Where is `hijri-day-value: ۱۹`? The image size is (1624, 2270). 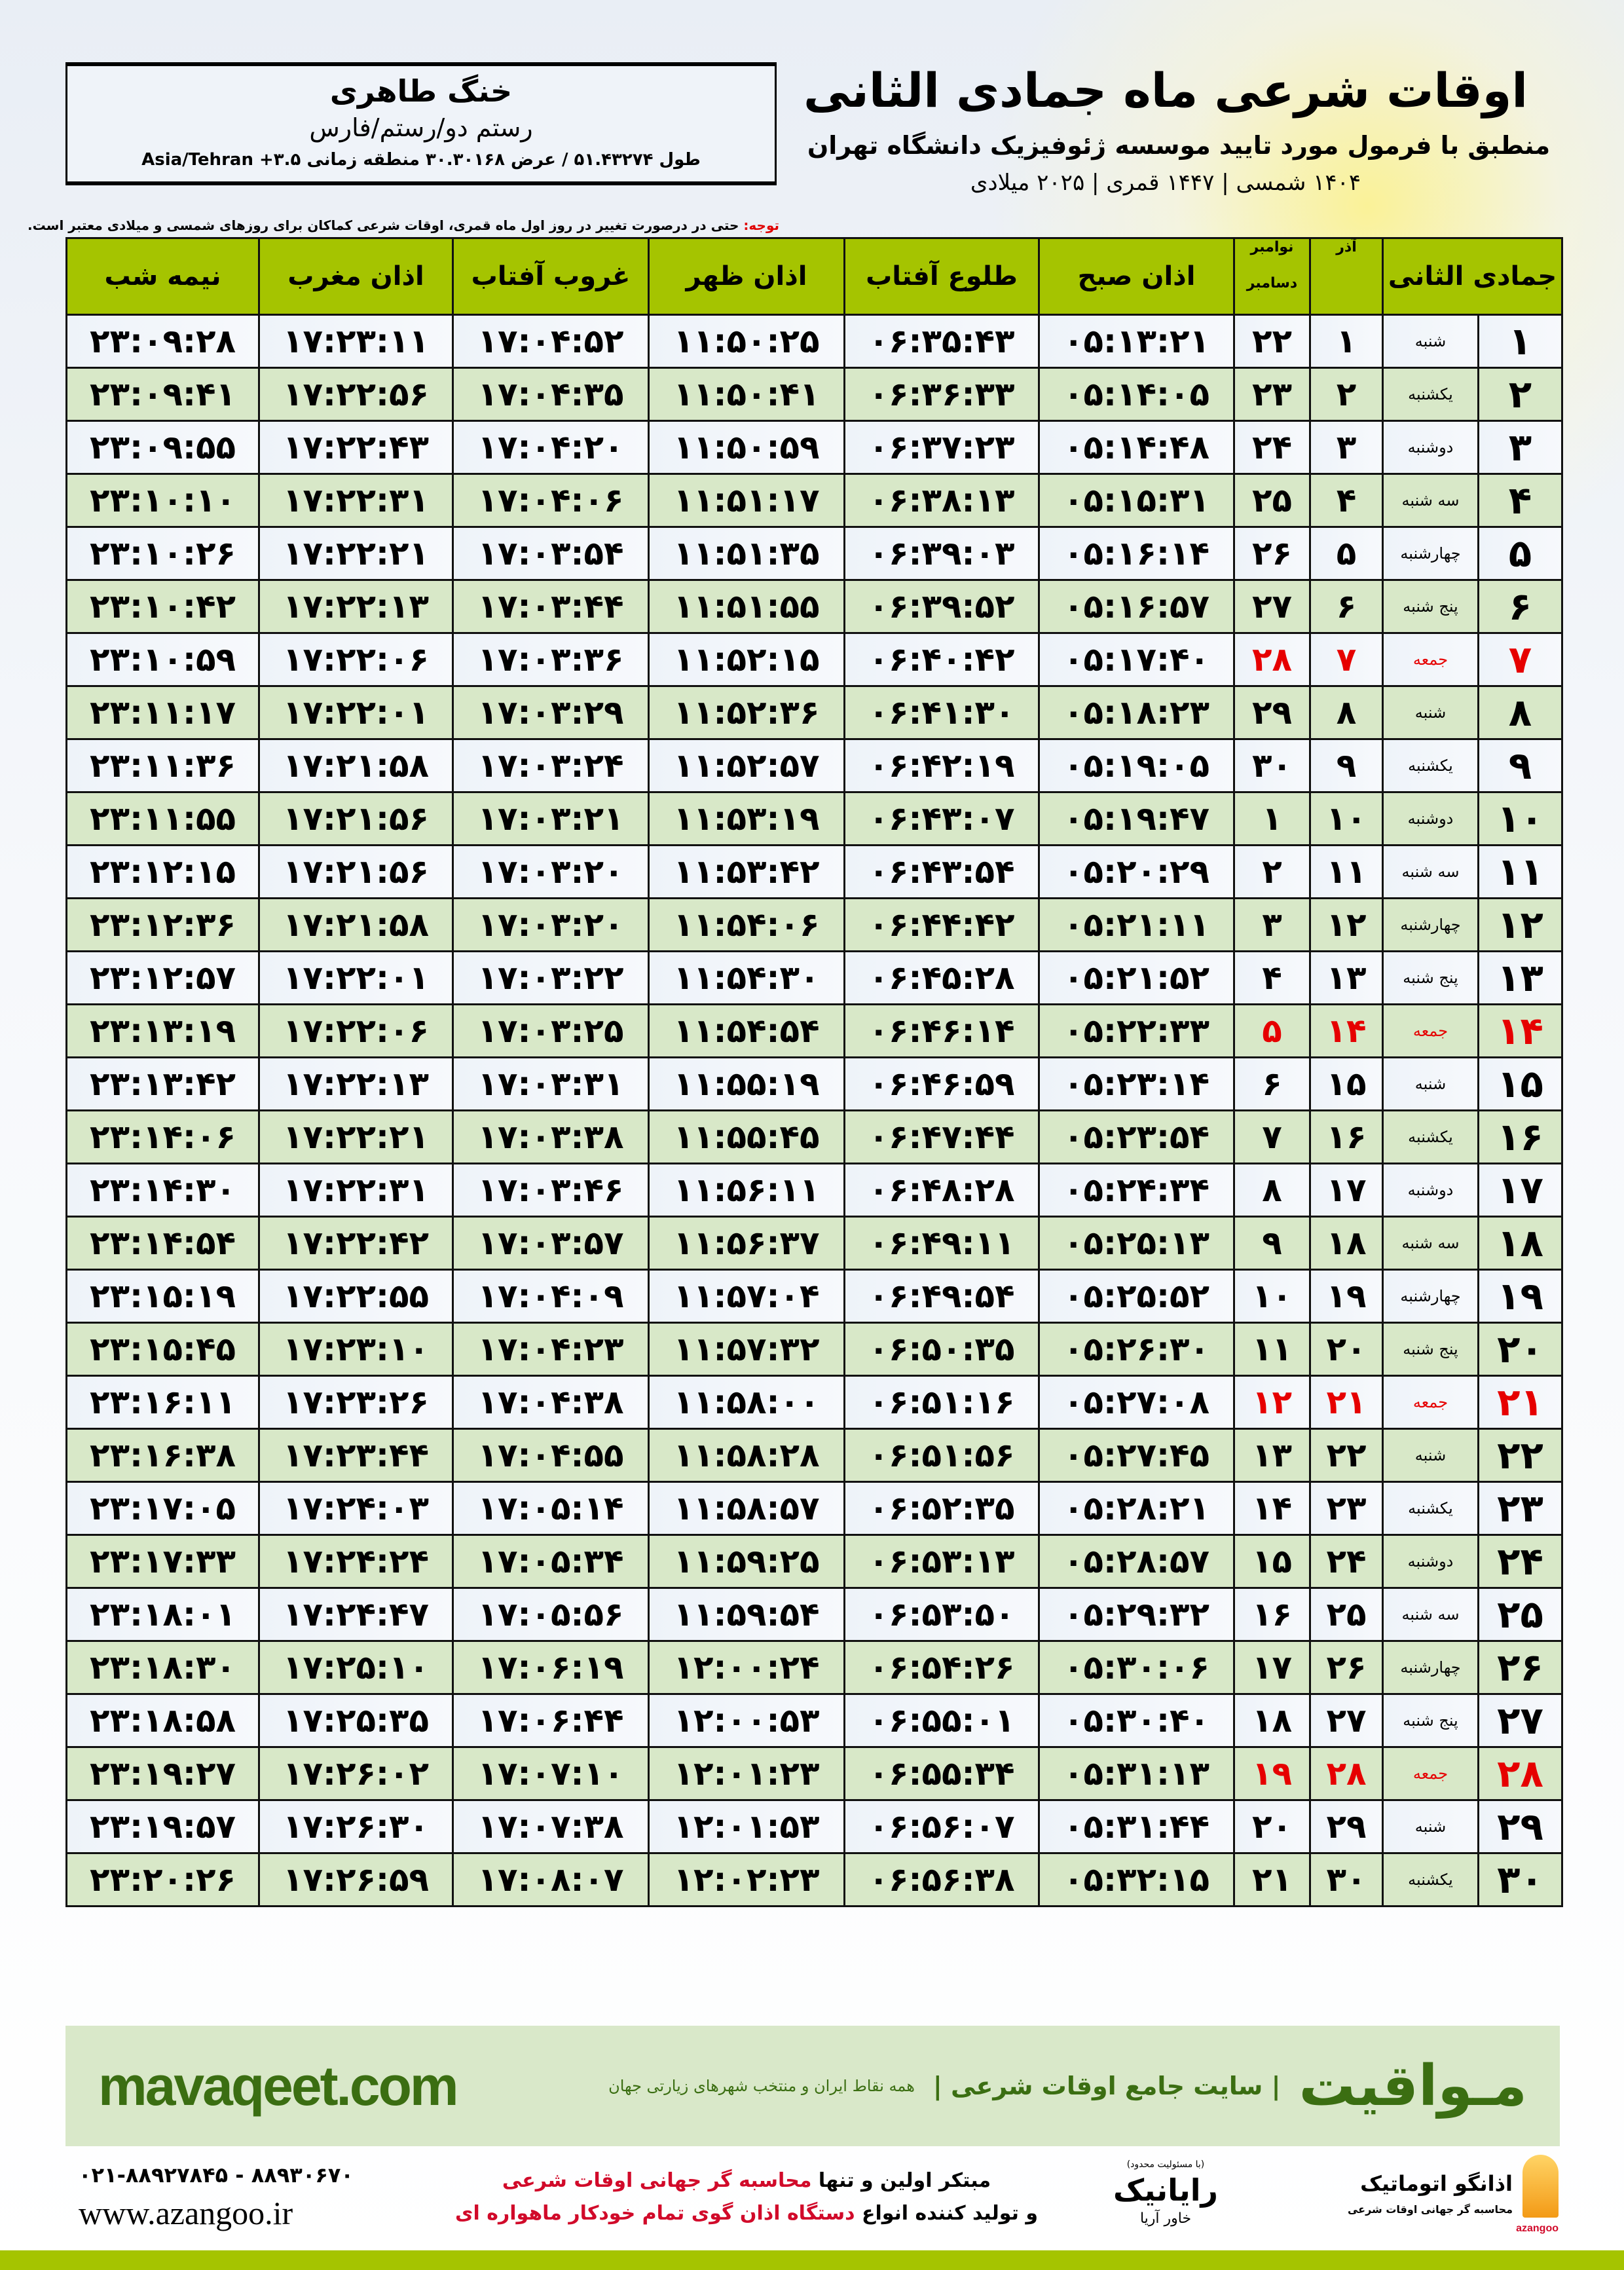 hijri-day-value: ۱۹ is located at coordinates (1520, 1296).